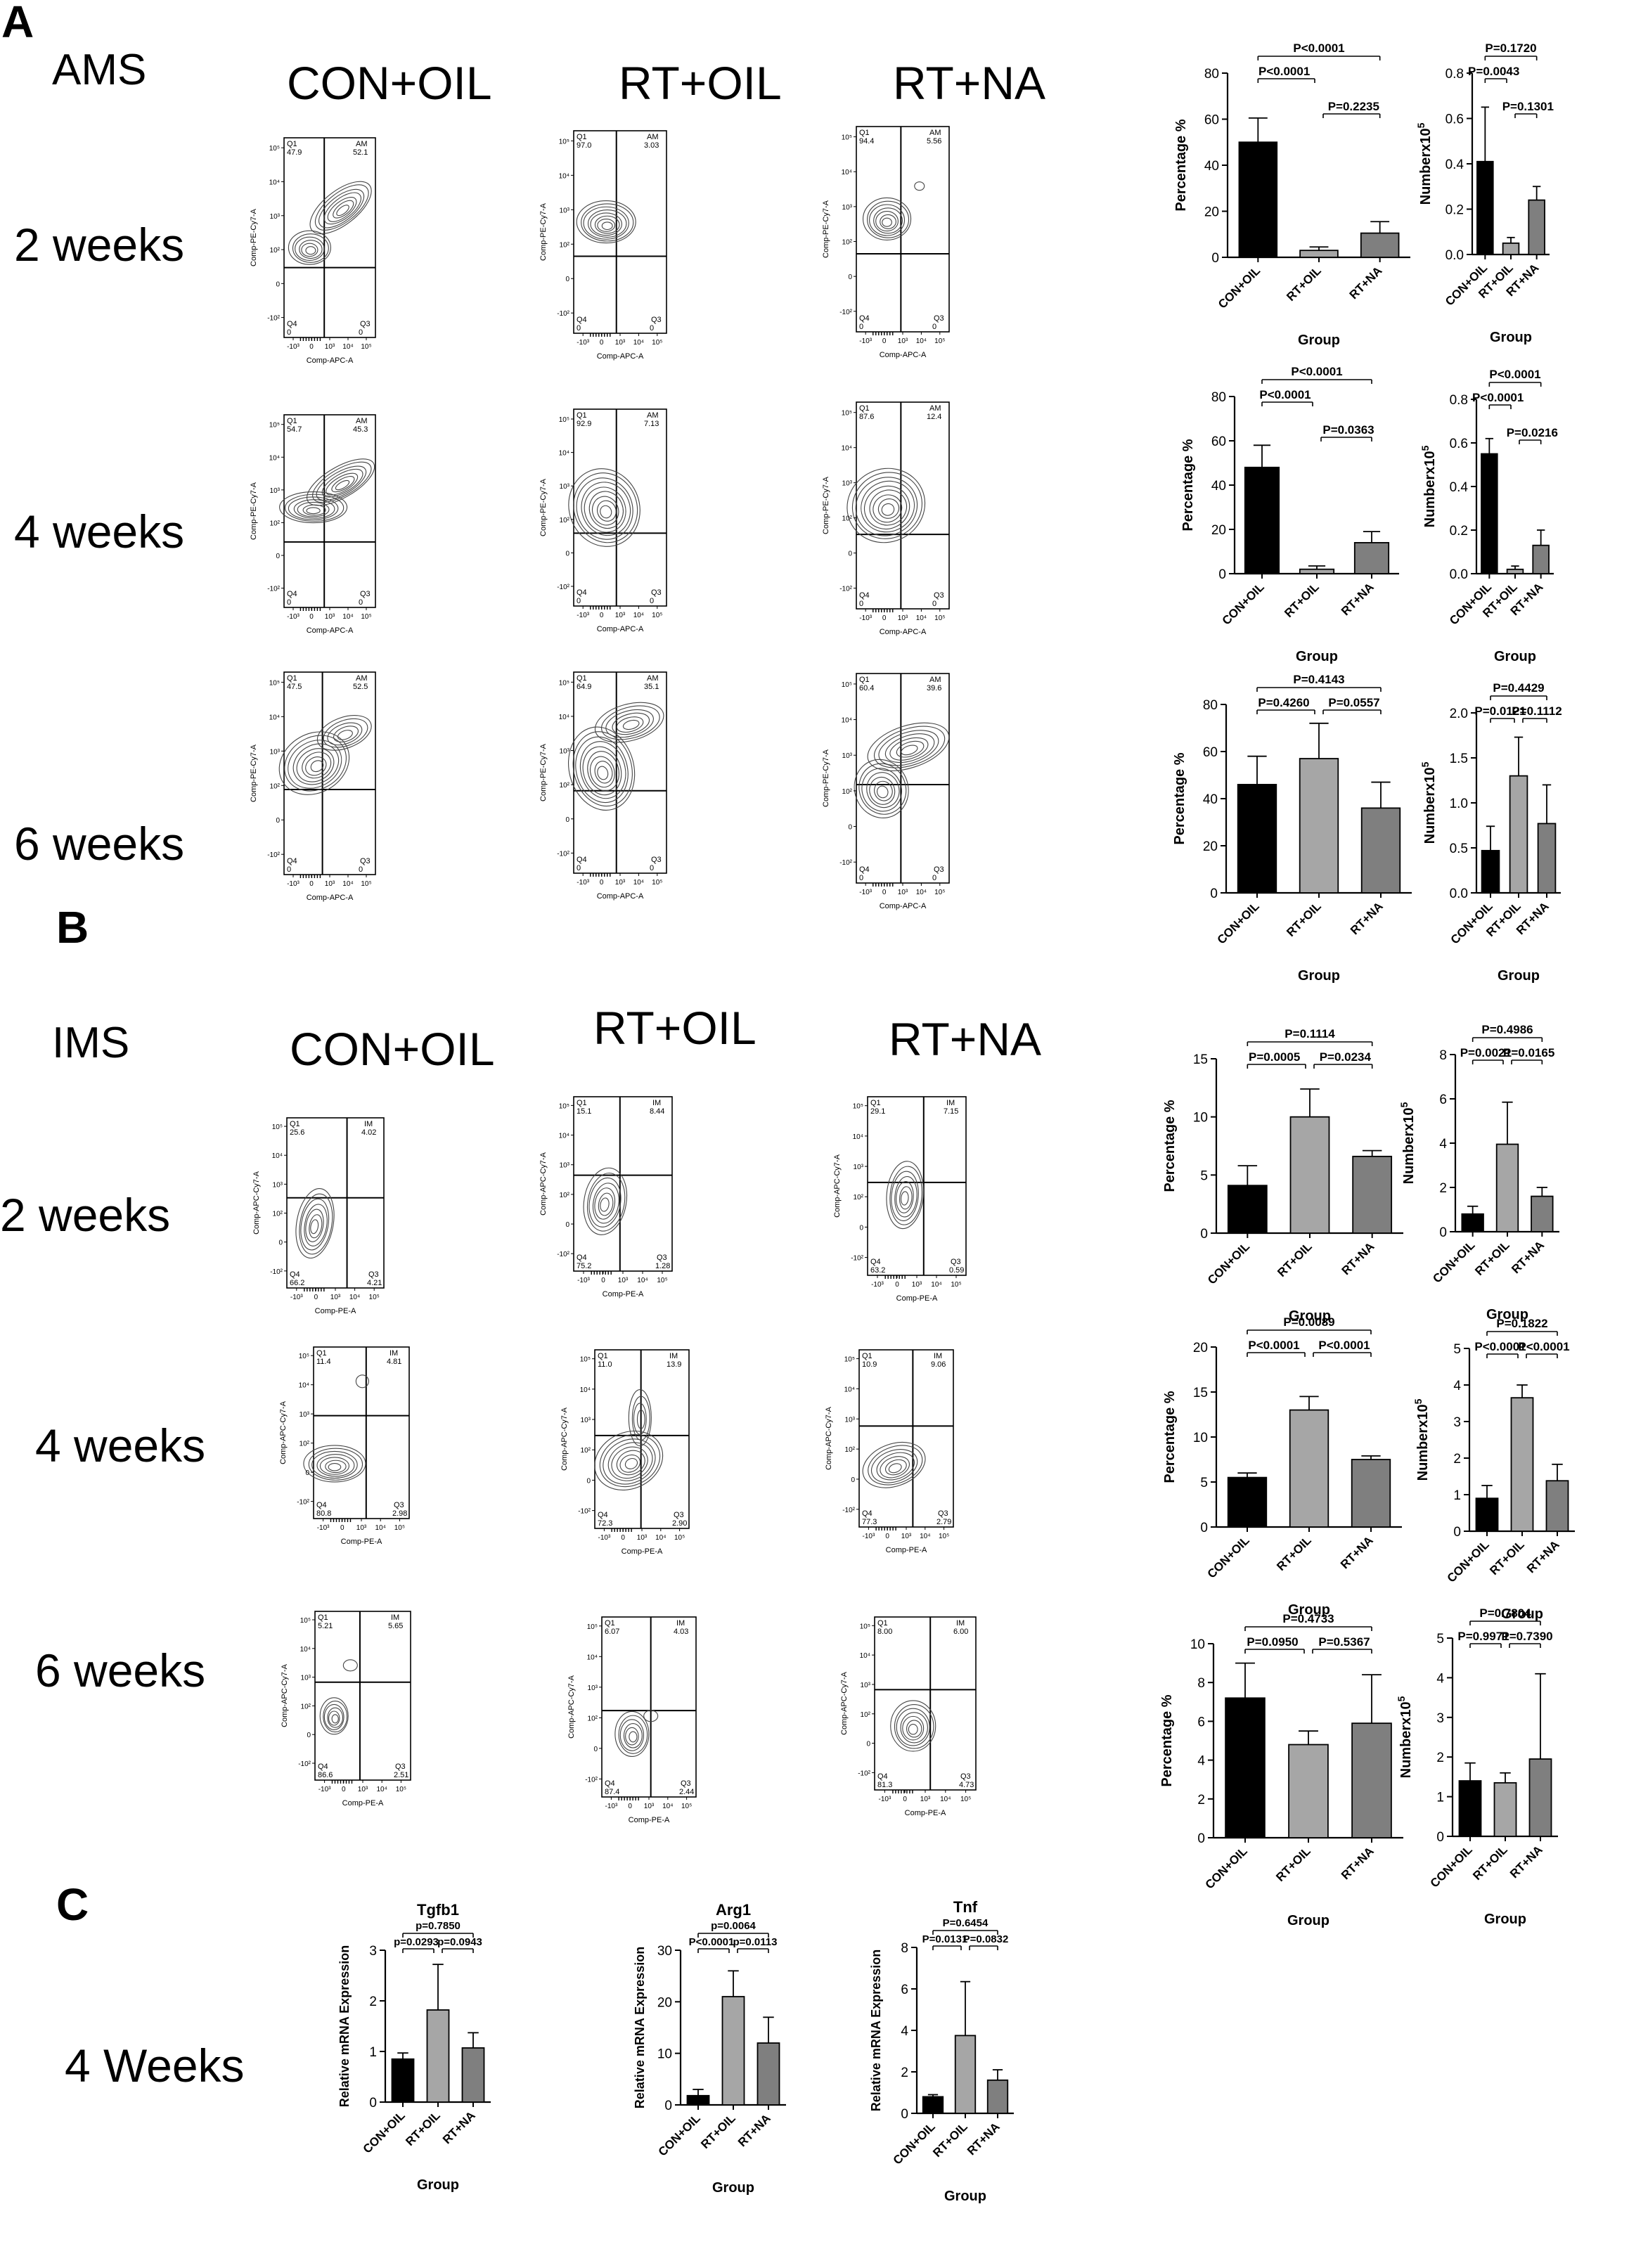 The width and height of the screenshot is (1629, 2268). What do you see at coordinates (867, 1356) in the screenshot?
I see `quadrant-q1-label: Q1` at bounding box center [867, 1356].